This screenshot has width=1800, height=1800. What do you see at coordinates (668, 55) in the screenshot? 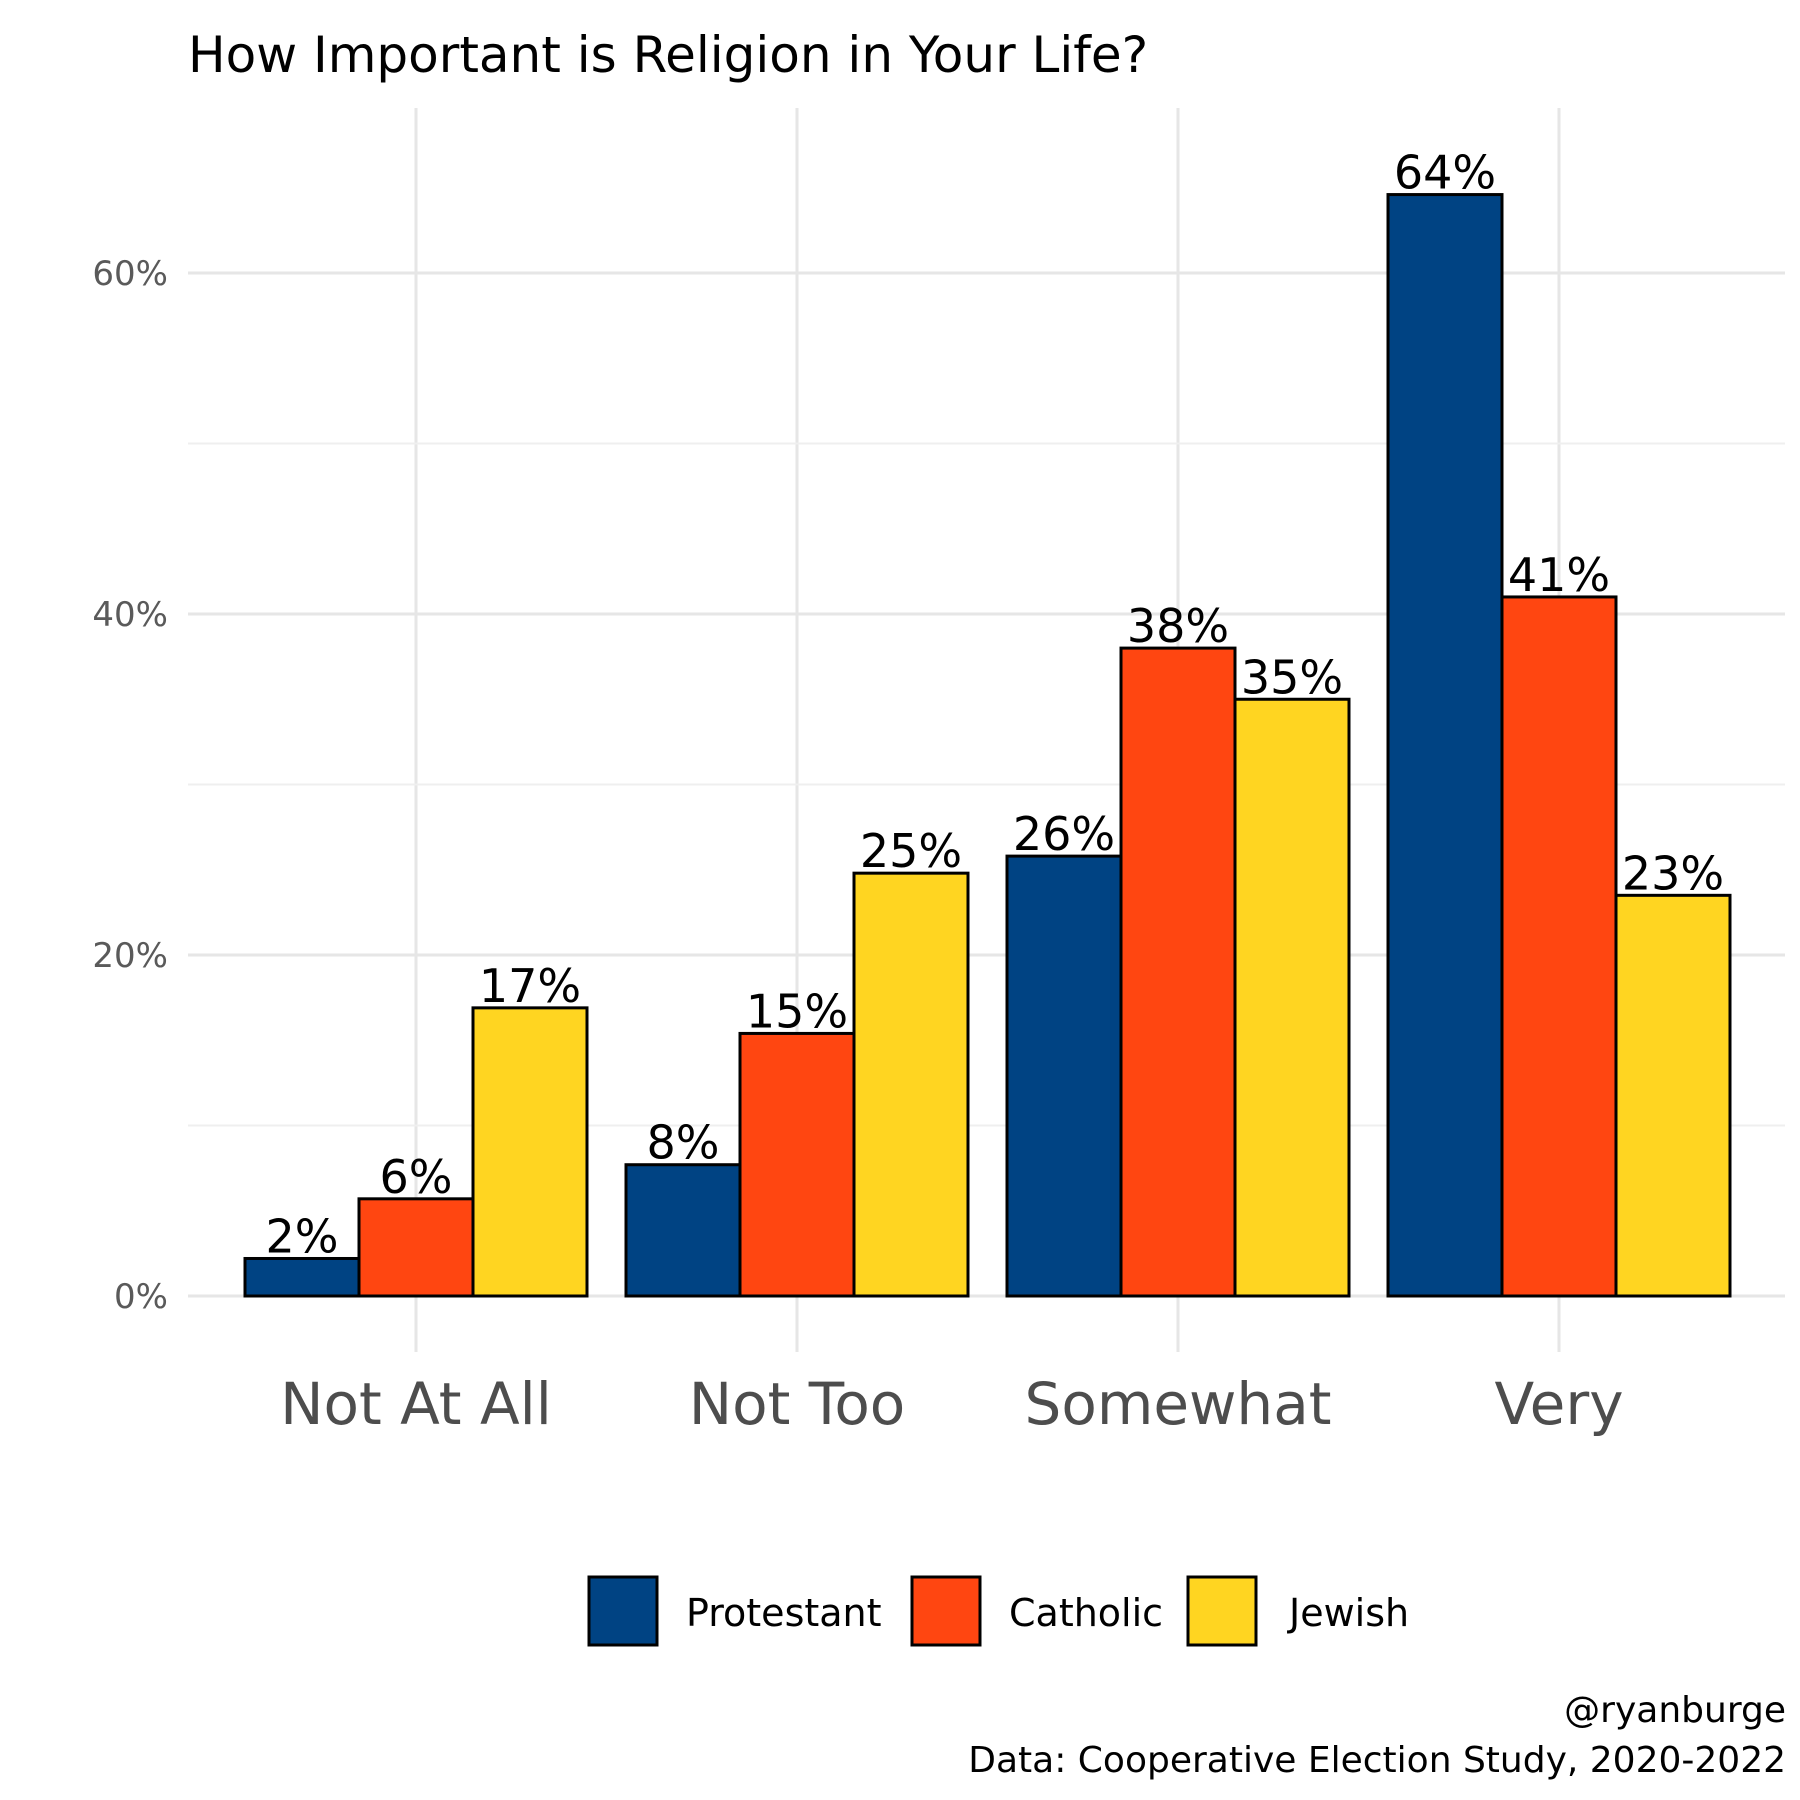
I see `chart-title: How Important is Religion in Your Life?` at bounding box center [668, 55].